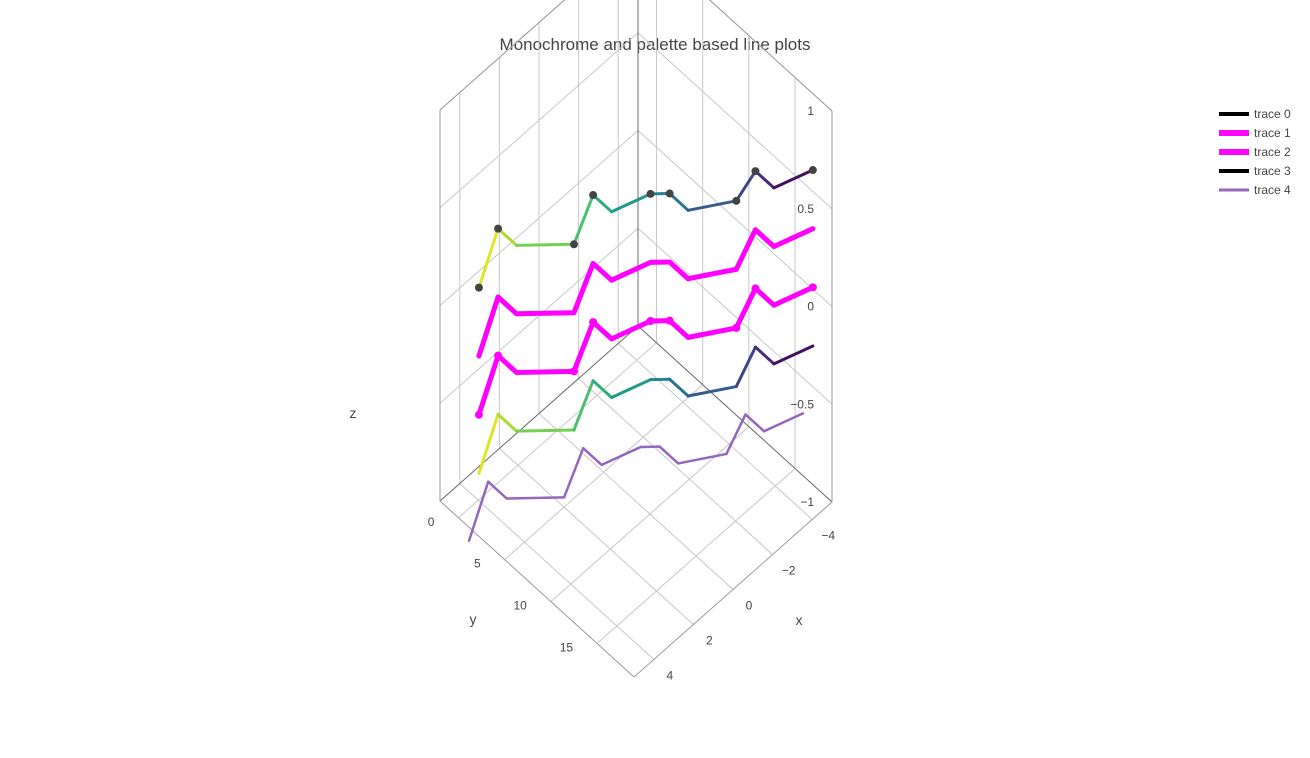  What do you see at coordinates (655, 44) in the screenshot?
I see `chart-title: Monochrome and palette based line plots` at bounding box center [655, 44].